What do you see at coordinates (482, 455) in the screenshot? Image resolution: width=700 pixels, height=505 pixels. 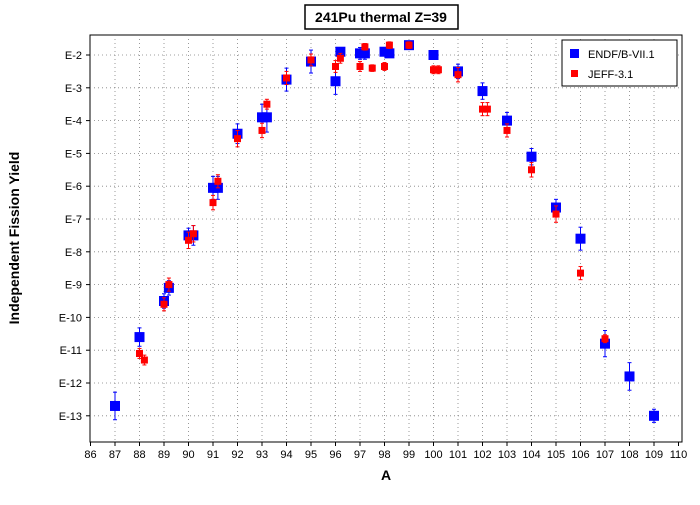 I see `x-tick-label: 102` at bounding box center [482, 455].